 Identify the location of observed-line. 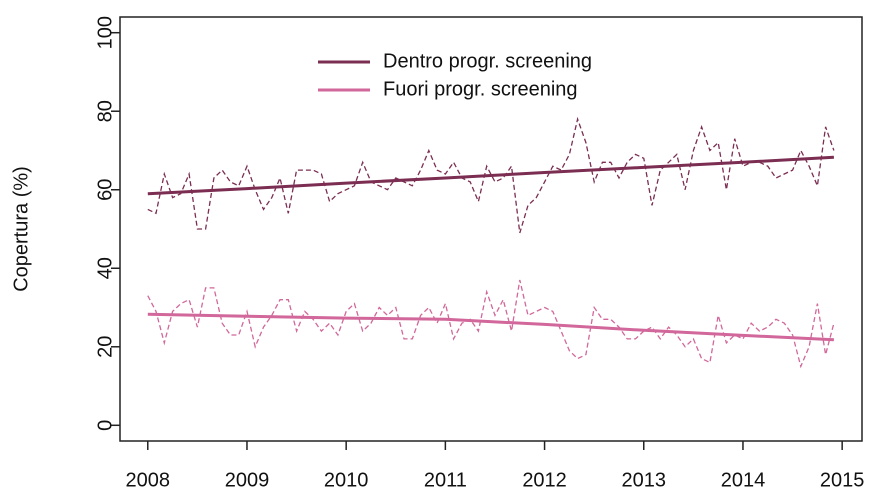
(491, 324).